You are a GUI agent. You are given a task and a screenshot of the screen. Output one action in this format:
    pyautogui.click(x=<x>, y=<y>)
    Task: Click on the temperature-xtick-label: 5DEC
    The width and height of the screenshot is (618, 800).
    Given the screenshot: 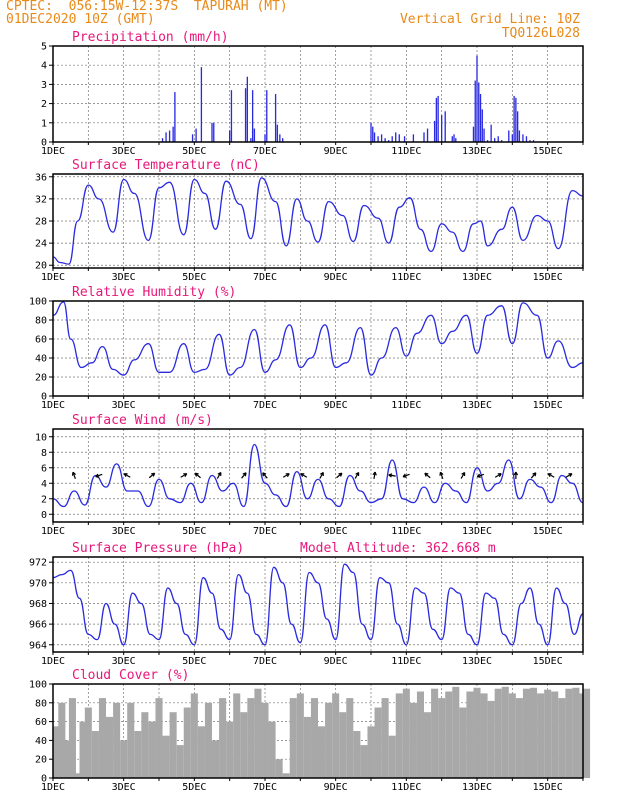 What is the action you would take?
    pyautogui.click(x=194, y=277)
    